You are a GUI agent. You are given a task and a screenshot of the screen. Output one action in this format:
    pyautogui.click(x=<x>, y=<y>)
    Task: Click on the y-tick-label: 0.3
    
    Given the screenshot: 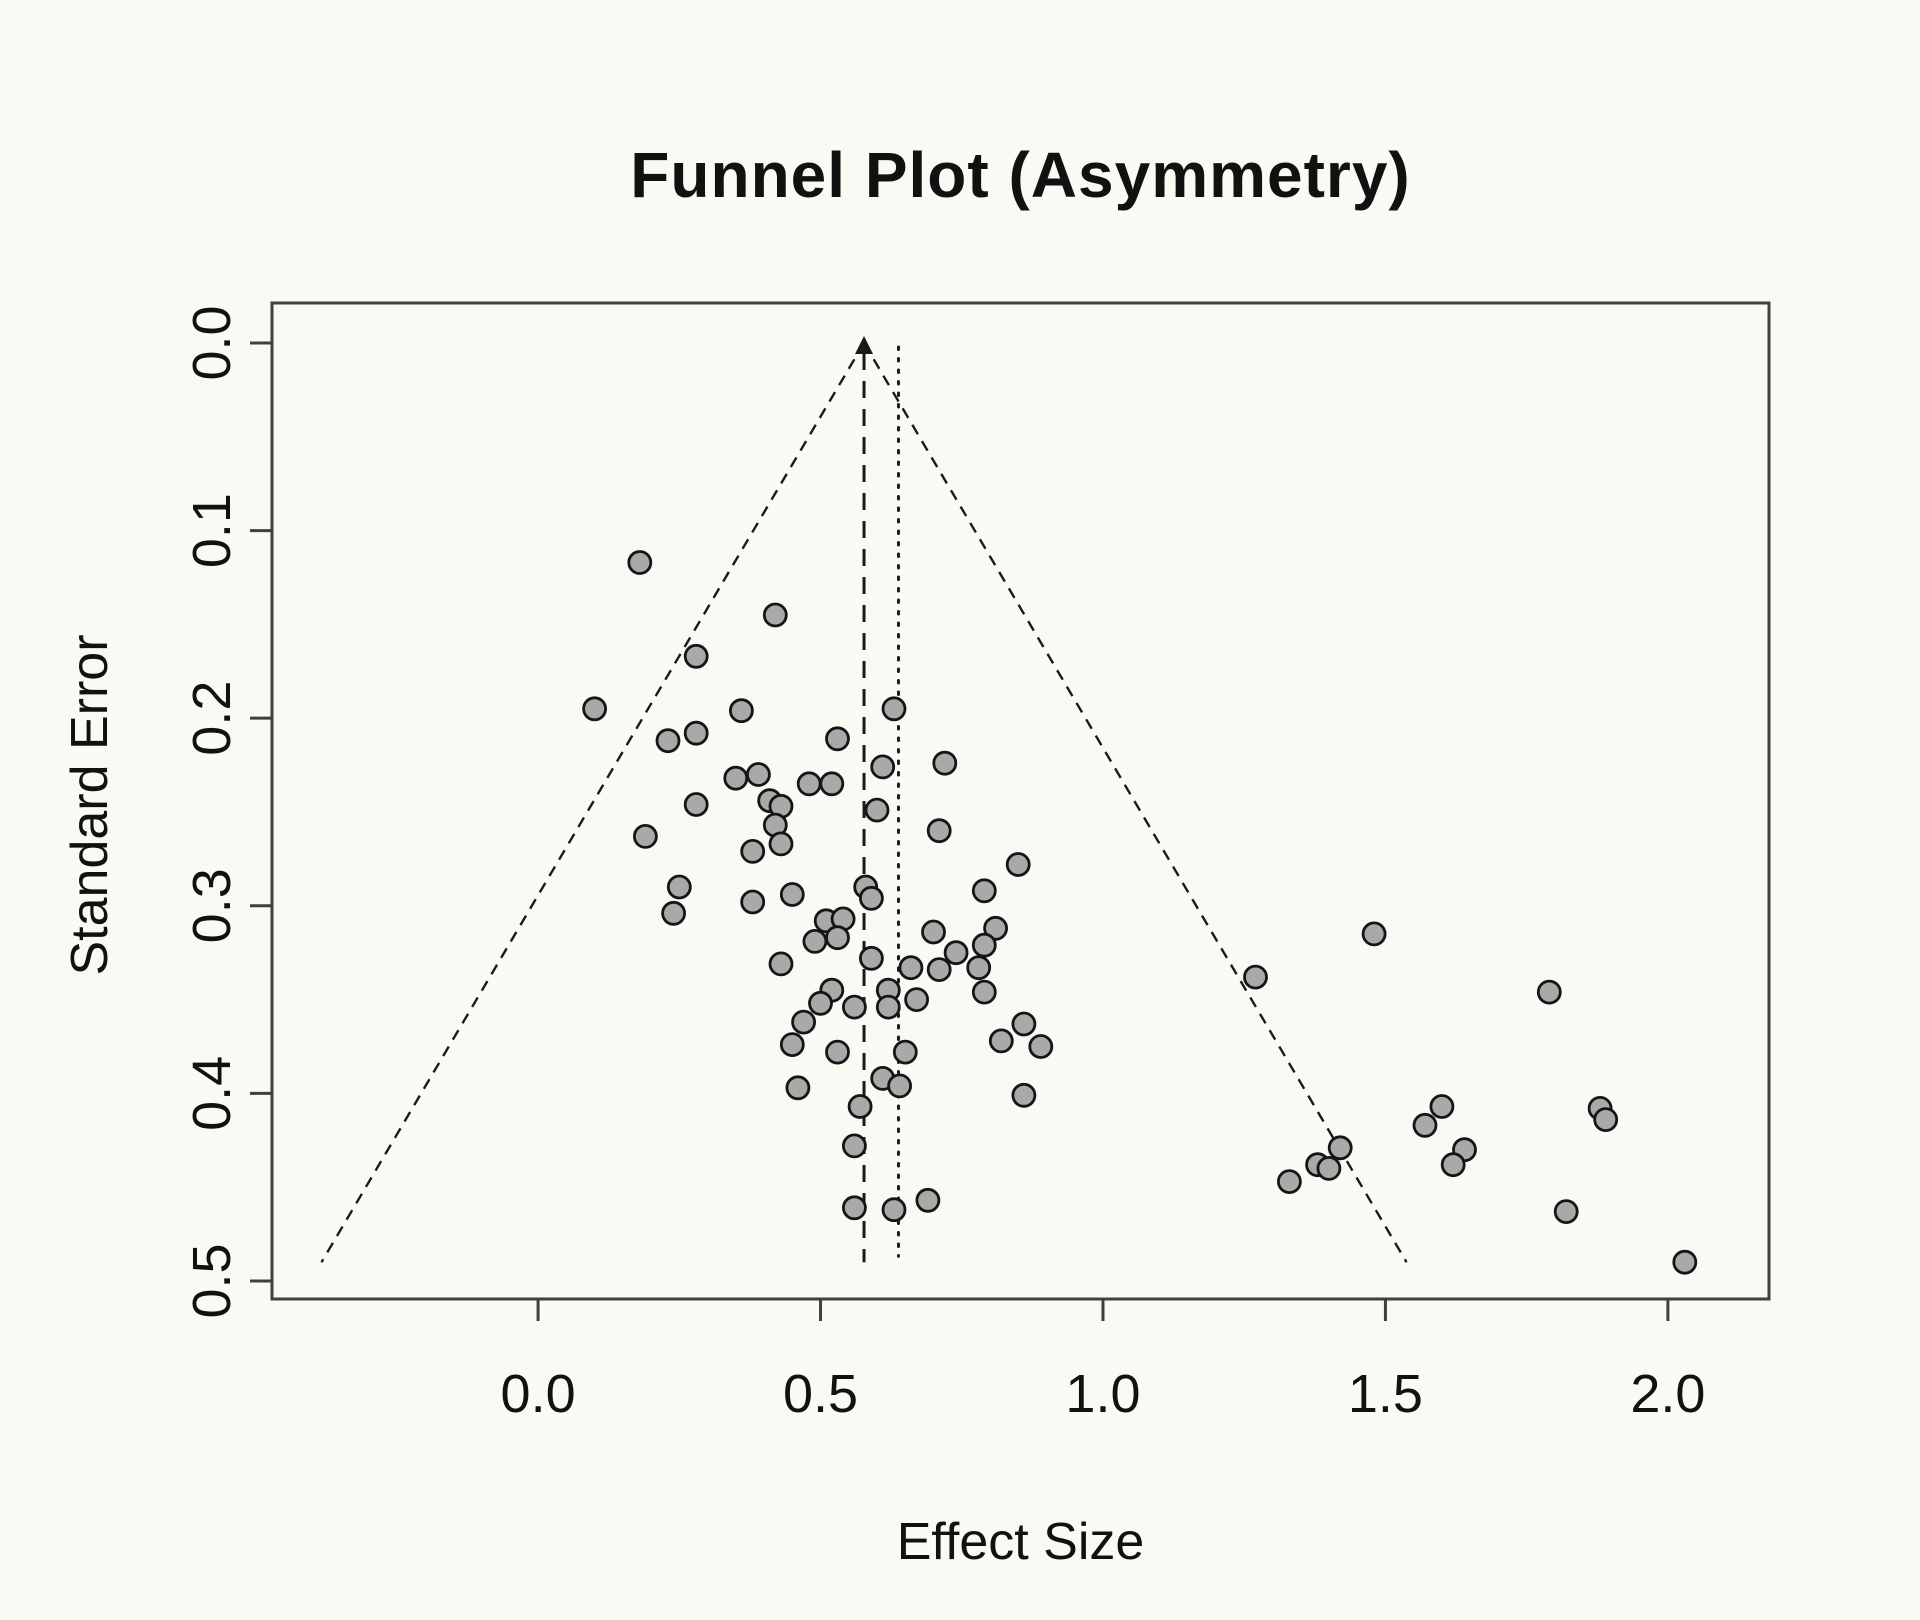 What is the action you would take?
    pyautogui.click(x=212, y=905)
    